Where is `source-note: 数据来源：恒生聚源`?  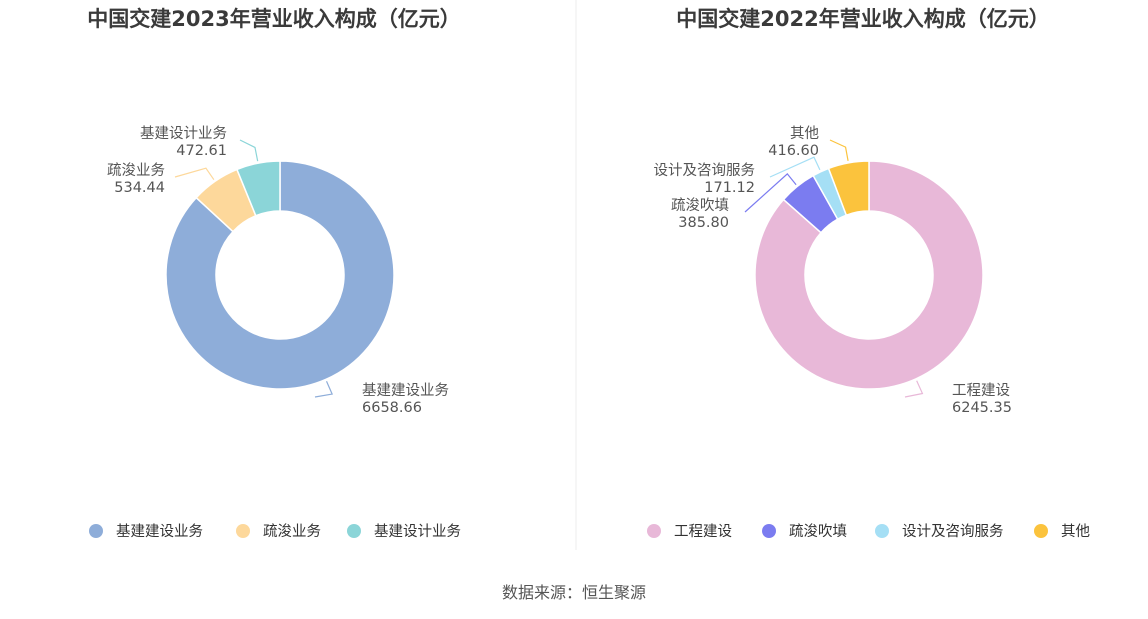
source-note: 数据来源：恒生聚源 is located at coordinates (574, 592).